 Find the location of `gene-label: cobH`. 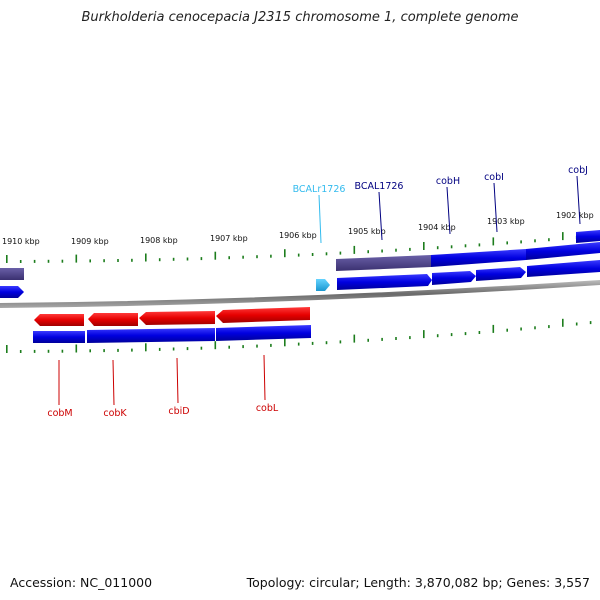

gene-label: cobH is located at coordinates (448, 181).